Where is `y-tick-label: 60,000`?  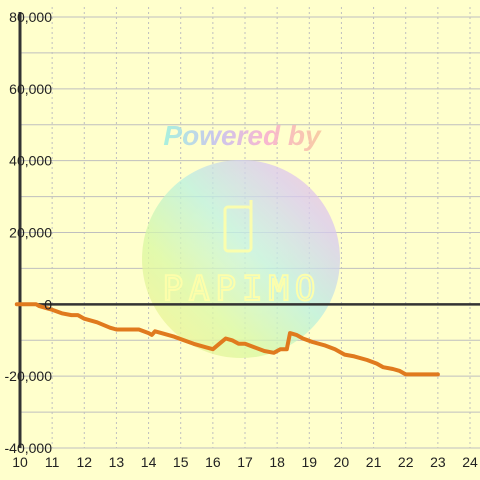 y-tick-label: 60,000 is located at coordinates (30, 89).